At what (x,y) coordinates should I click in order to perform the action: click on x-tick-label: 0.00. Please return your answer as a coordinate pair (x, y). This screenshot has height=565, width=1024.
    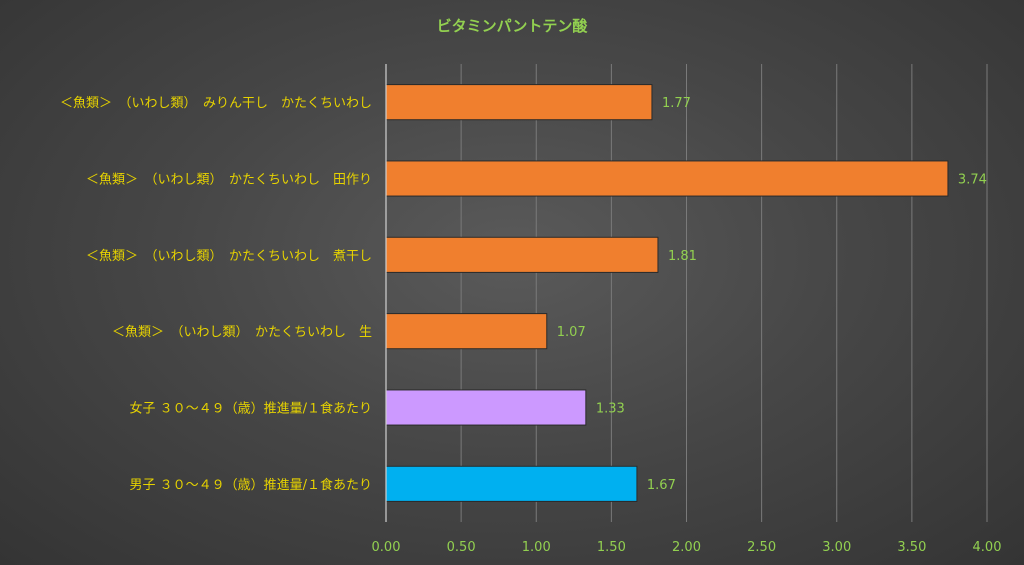
    Looking at the image, I should click on (386, 547).